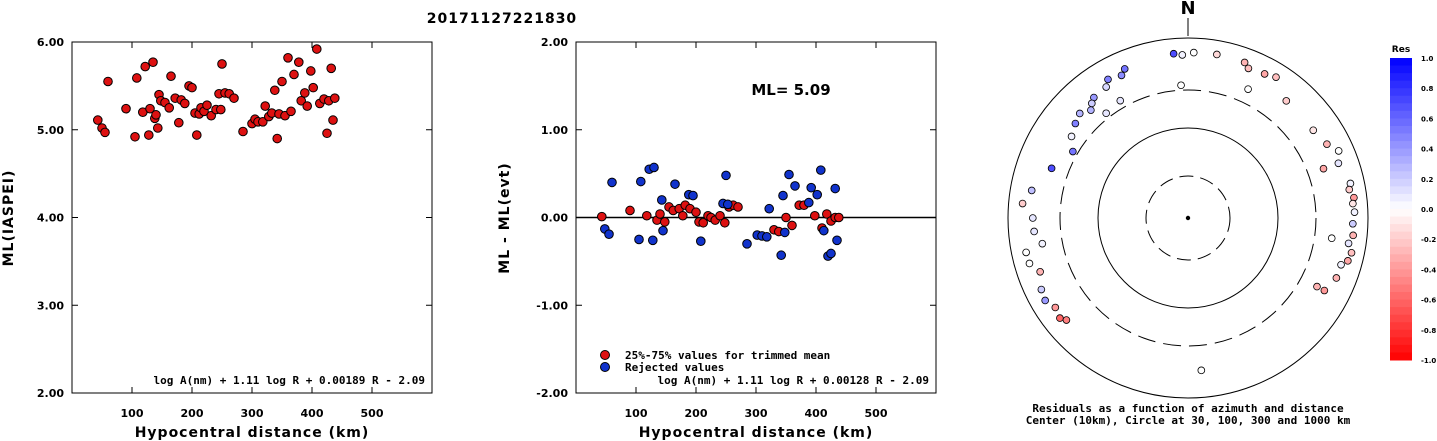  Describe the element at coordinates (50, 42) in the screenshot. I see `panel1-ytick-label: 6.00` at that location.